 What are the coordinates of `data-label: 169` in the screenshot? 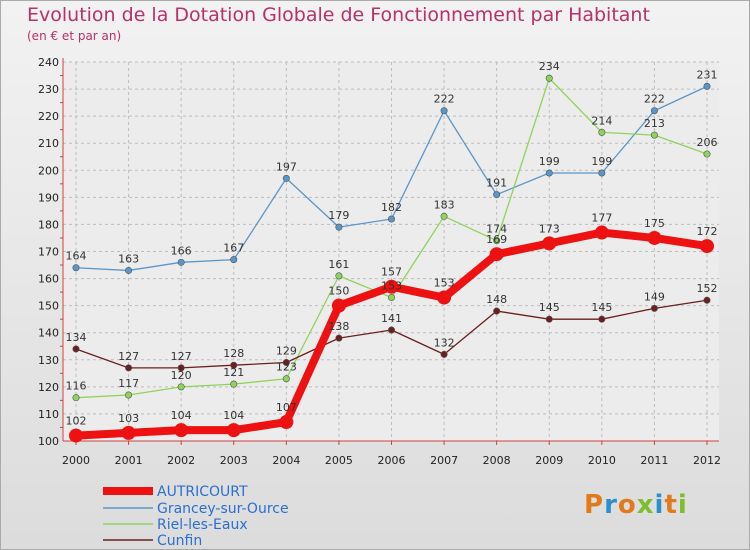 It's located at (496, 239).